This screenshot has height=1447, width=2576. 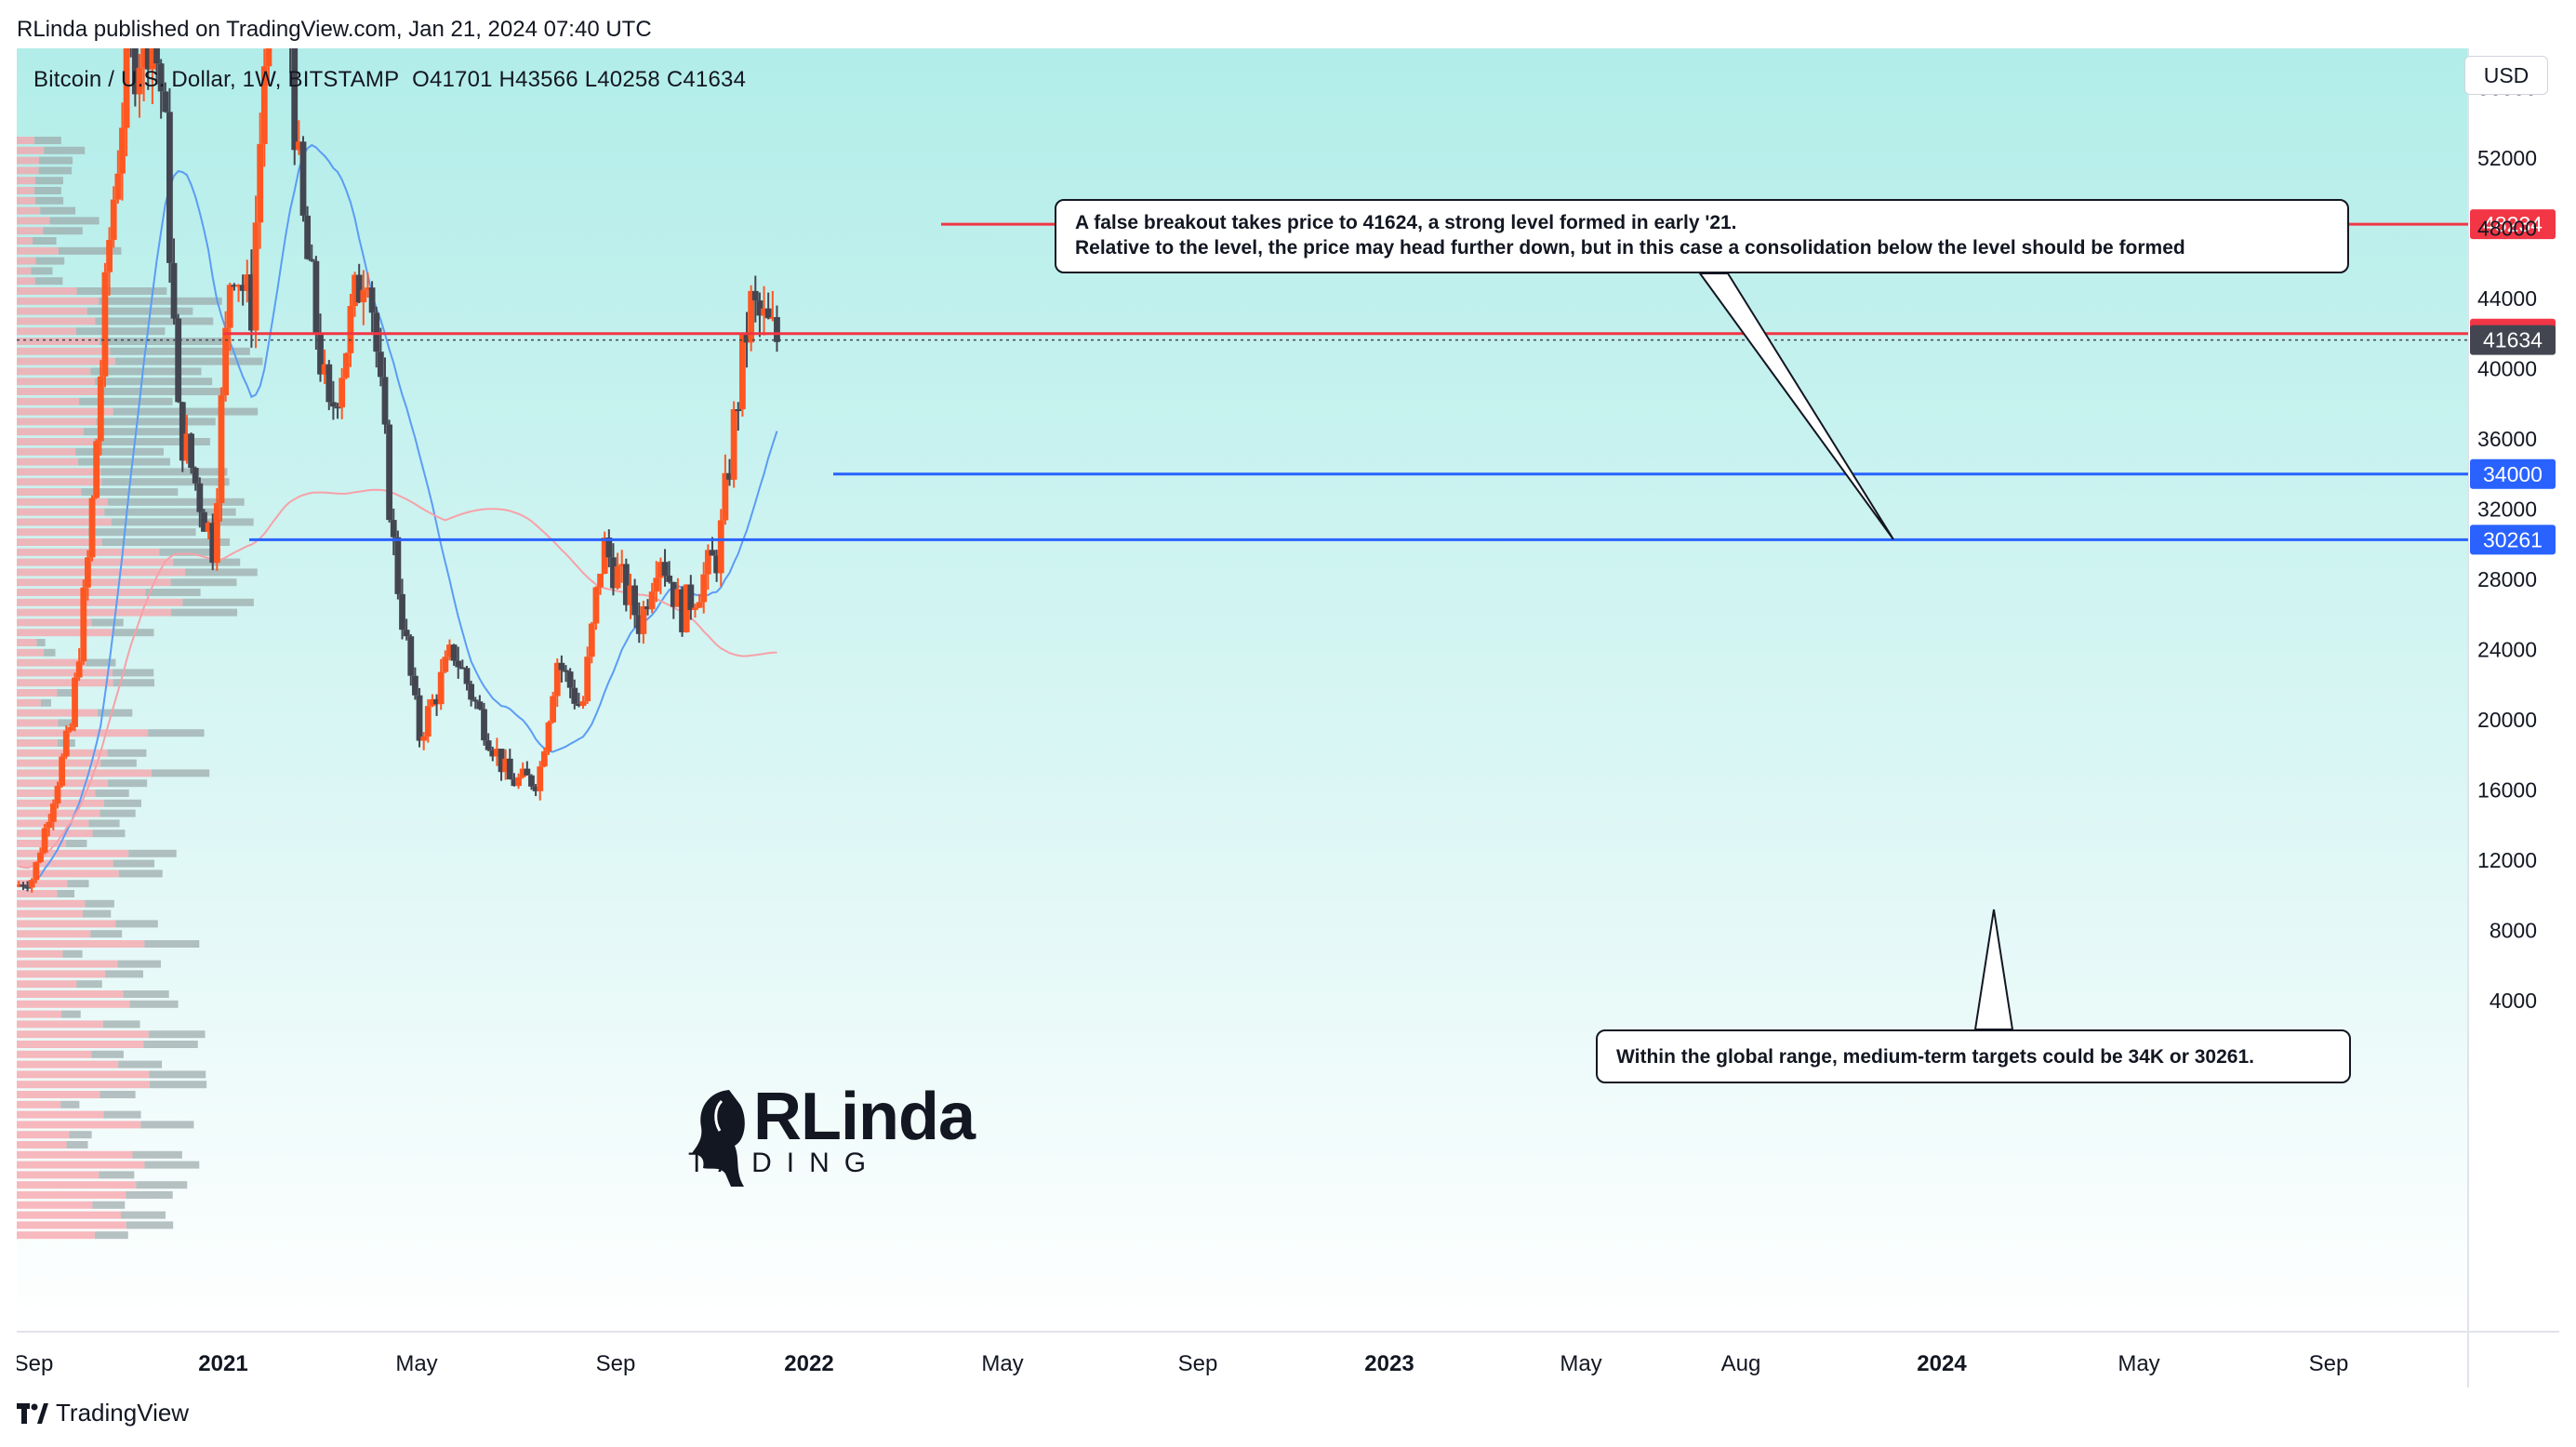 I want to click on time-tick-label: Sep, so click(x=35, y=1364).